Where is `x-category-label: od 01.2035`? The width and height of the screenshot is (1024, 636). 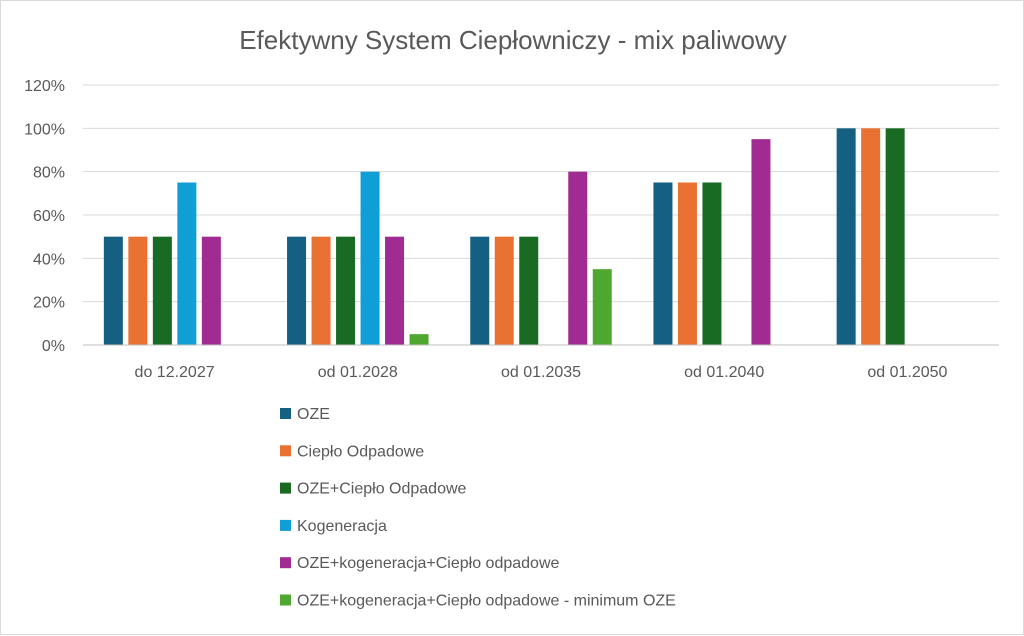
x-category-label: od 01.2035 is located at coordinates (541, 372).